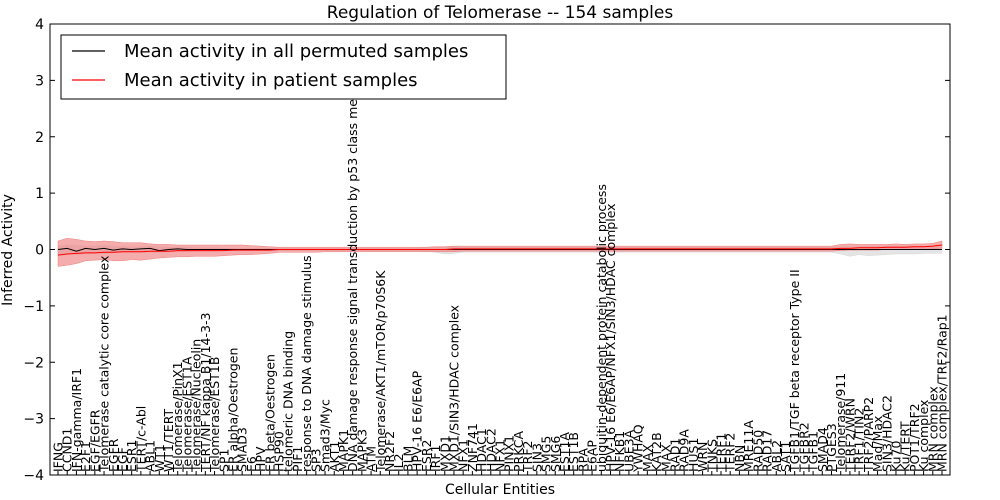  What do you see at coordinates (177, 417) in the screenshot?
I see `x-tick-label: Telomerase/PinX1` at bounding box center [177, 417].